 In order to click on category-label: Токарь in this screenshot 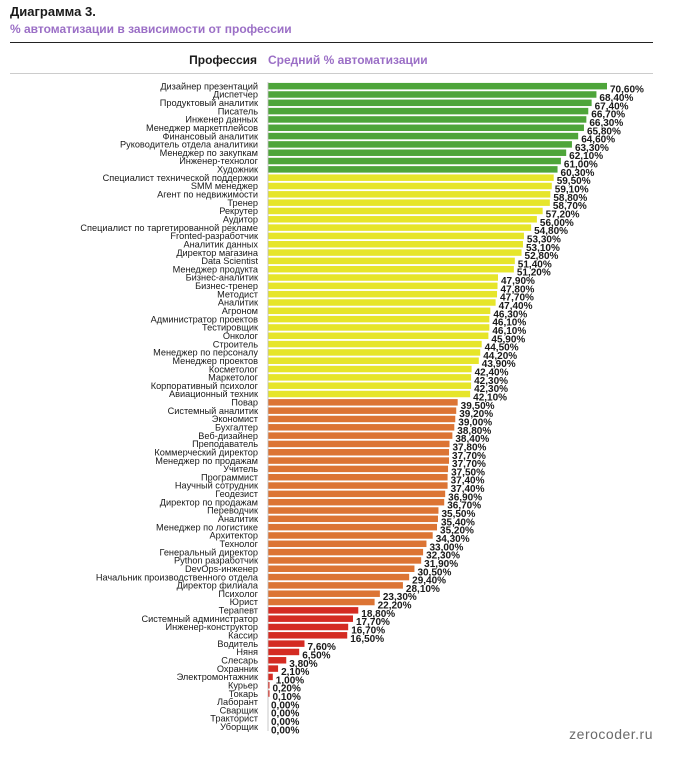, I will do `click(243, 694)`.